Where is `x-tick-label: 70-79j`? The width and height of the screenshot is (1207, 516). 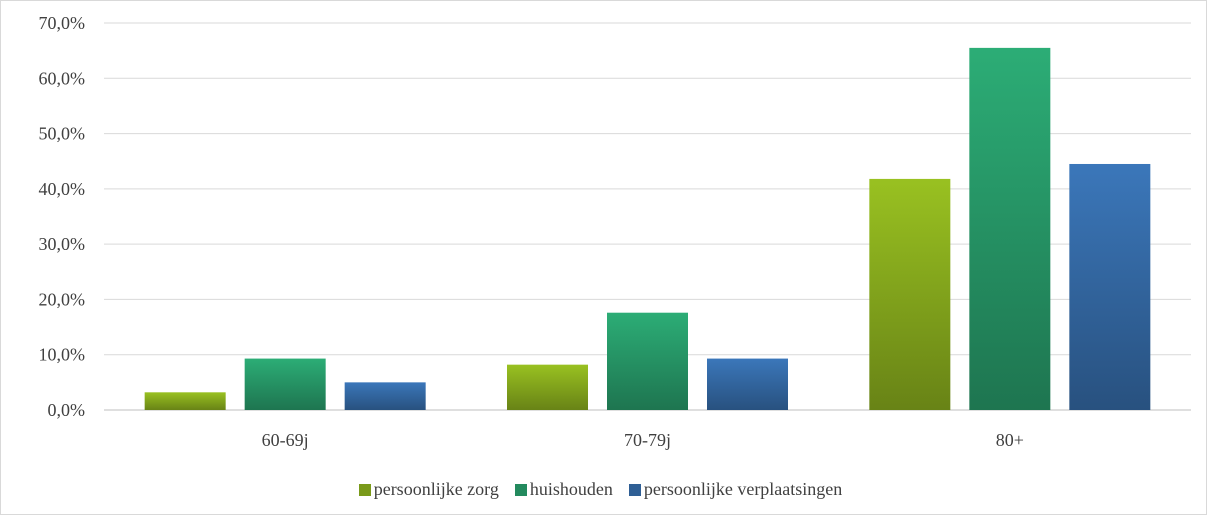 x-tick-label: 70-79j is located at coordinates (647, 440).